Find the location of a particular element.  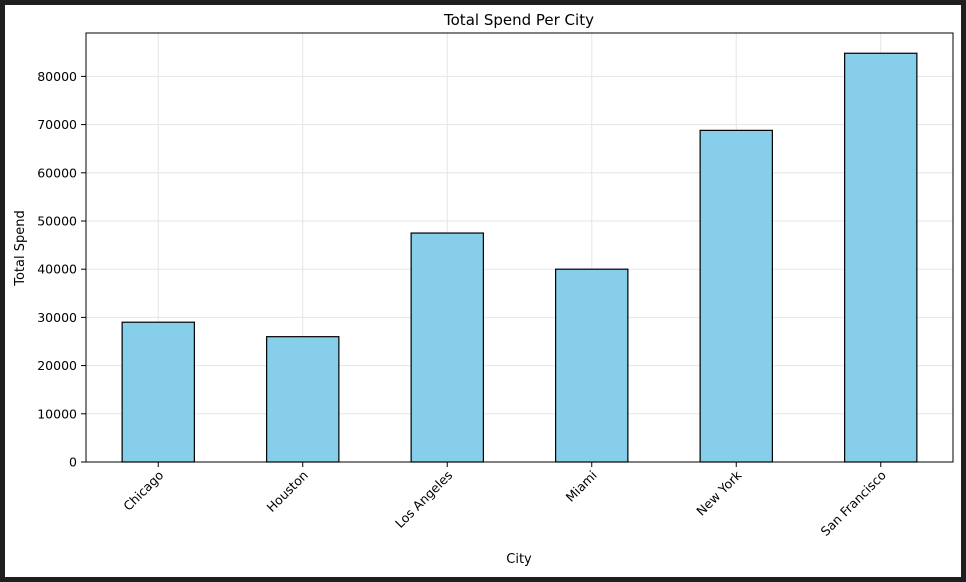

x-tick-label: Chicago is located at coordinates (143, 491).